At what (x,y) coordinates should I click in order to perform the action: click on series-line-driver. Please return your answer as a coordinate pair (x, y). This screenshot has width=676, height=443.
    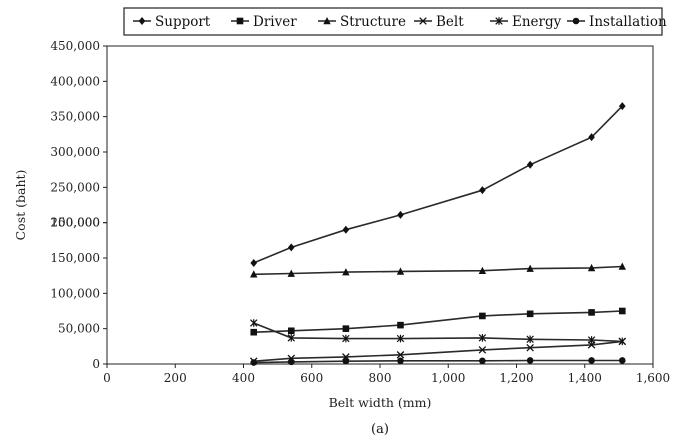
    Looking at the image, I should click on (438, 321).